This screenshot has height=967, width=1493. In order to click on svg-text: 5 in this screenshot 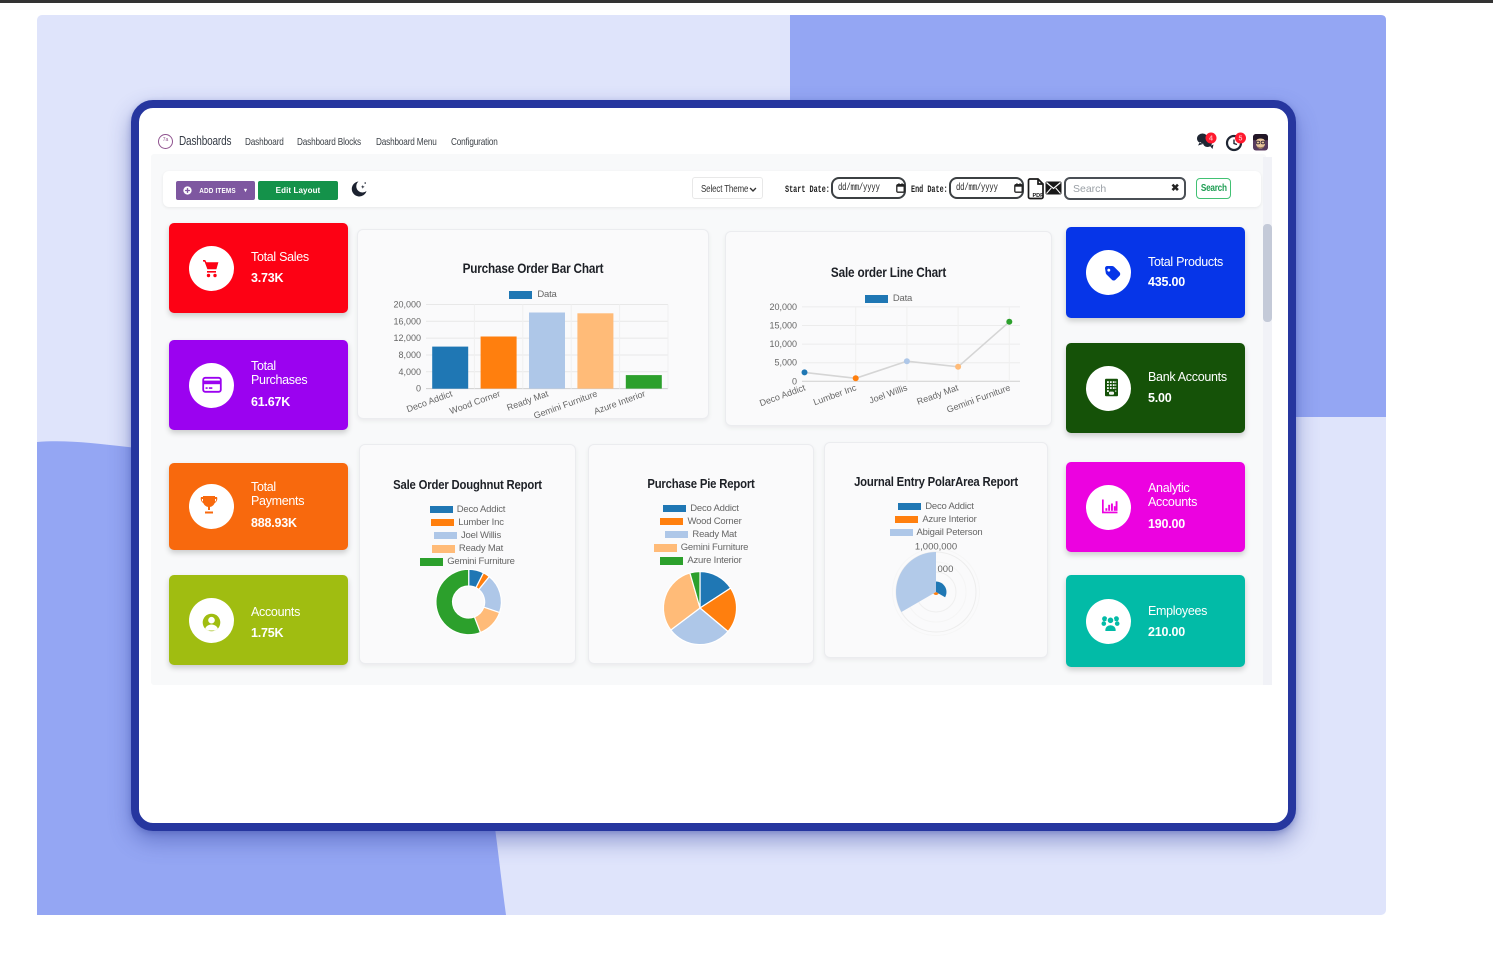, I will do `click(1241, 139)`.